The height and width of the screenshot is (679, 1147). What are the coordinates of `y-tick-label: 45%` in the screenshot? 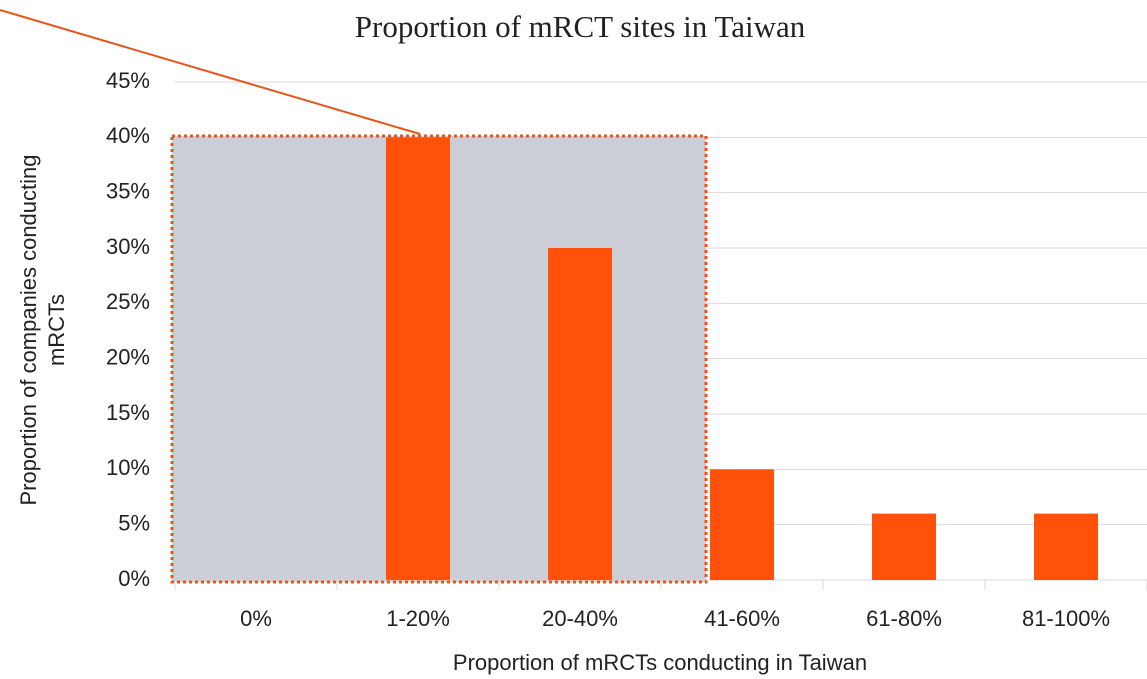 It's located at (128, 80).